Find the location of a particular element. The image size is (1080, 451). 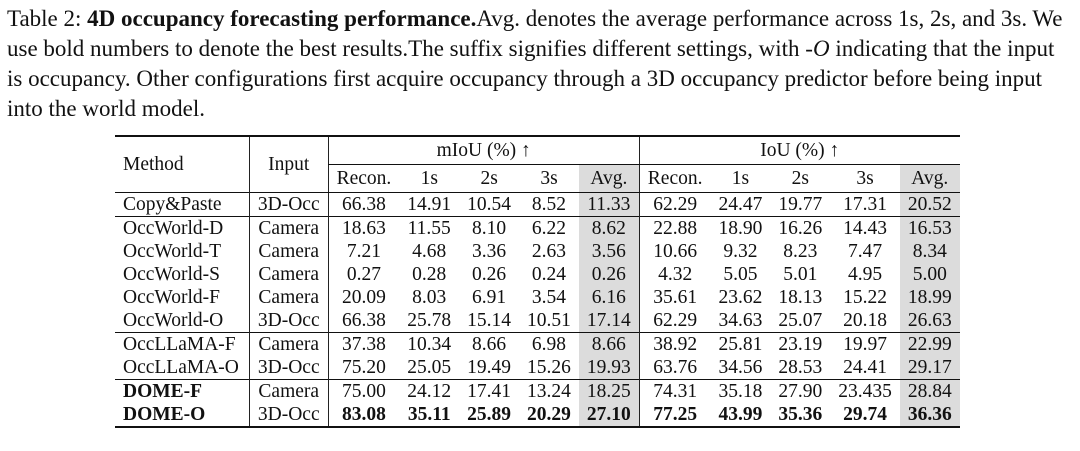

header-method: Method is located at coordinates (182, 164).